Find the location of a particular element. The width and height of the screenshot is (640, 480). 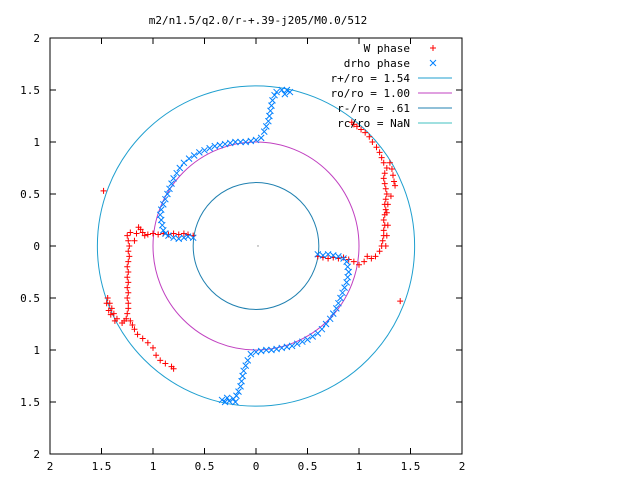

legend-label: r+/ro = 1.54 is located at coordinates (371, 78).